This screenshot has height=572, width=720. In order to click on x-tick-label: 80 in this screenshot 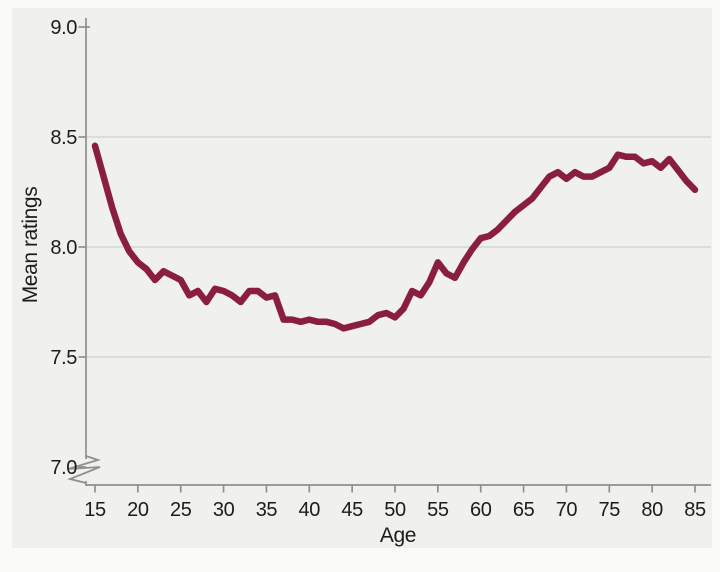, I will do `click(652, 510)`.